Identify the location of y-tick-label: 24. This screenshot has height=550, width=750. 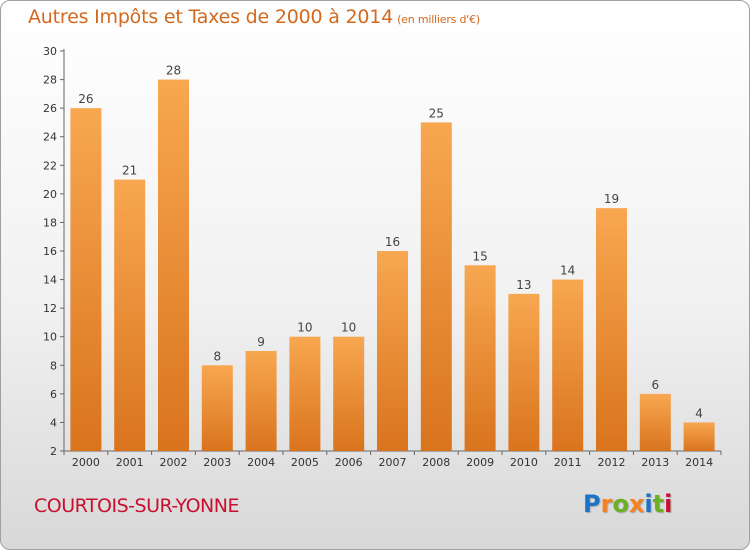
(50, 137).